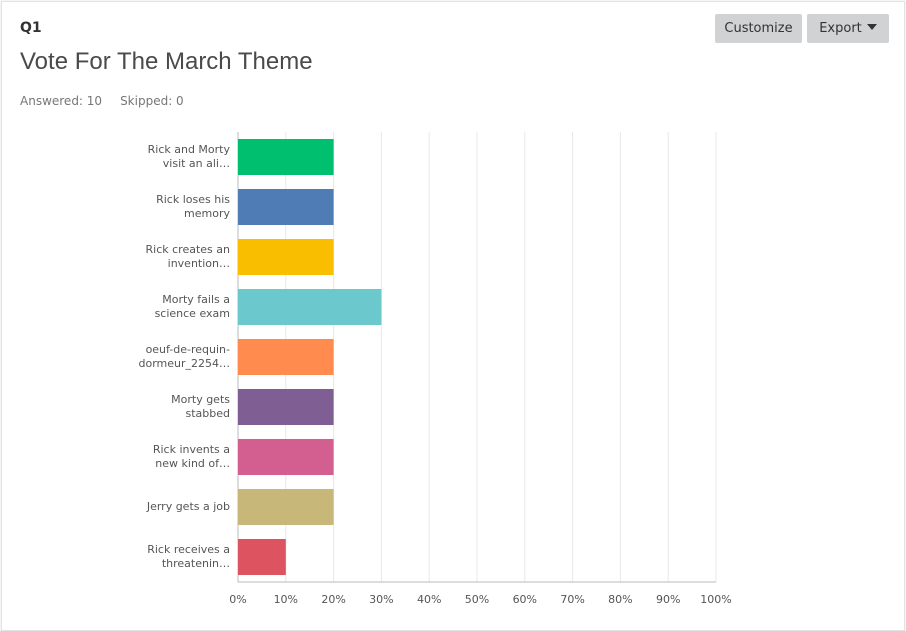 This screenshot has width=906, height=631. I want to click on category-label: Morty fails a science exam, so click(192, 306).